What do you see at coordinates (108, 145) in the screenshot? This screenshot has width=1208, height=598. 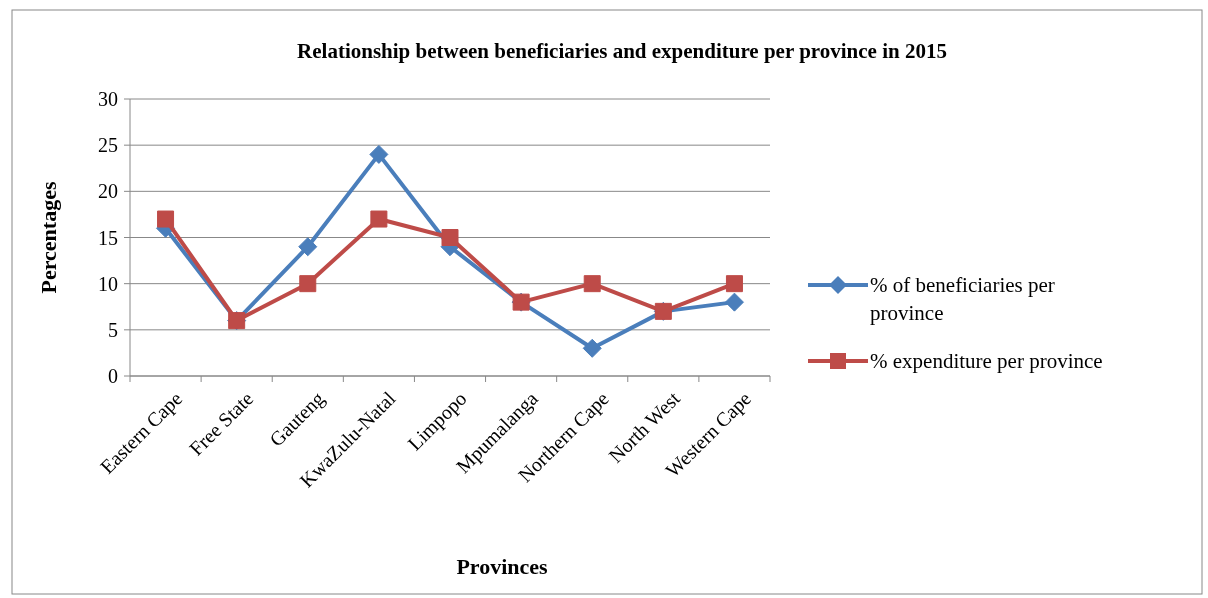 I see `y-tick-label: 25` at bounding box center [108, 145].